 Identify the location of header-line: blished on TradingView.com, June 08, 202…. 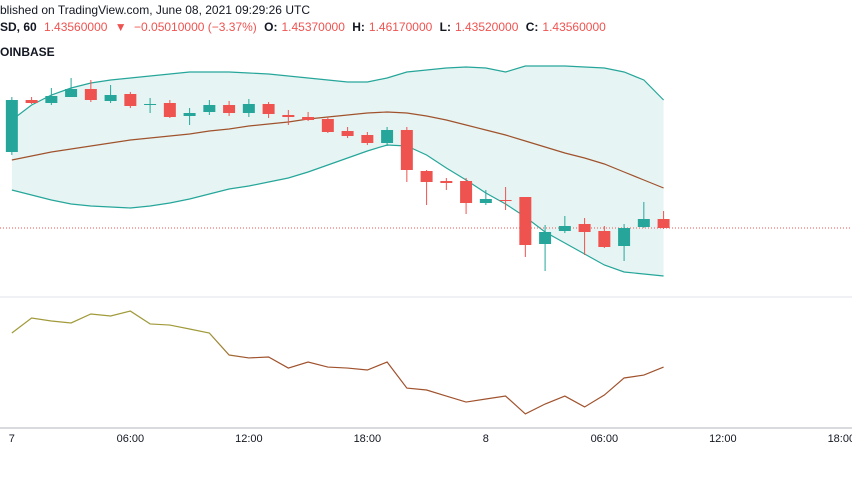
(157, 10).